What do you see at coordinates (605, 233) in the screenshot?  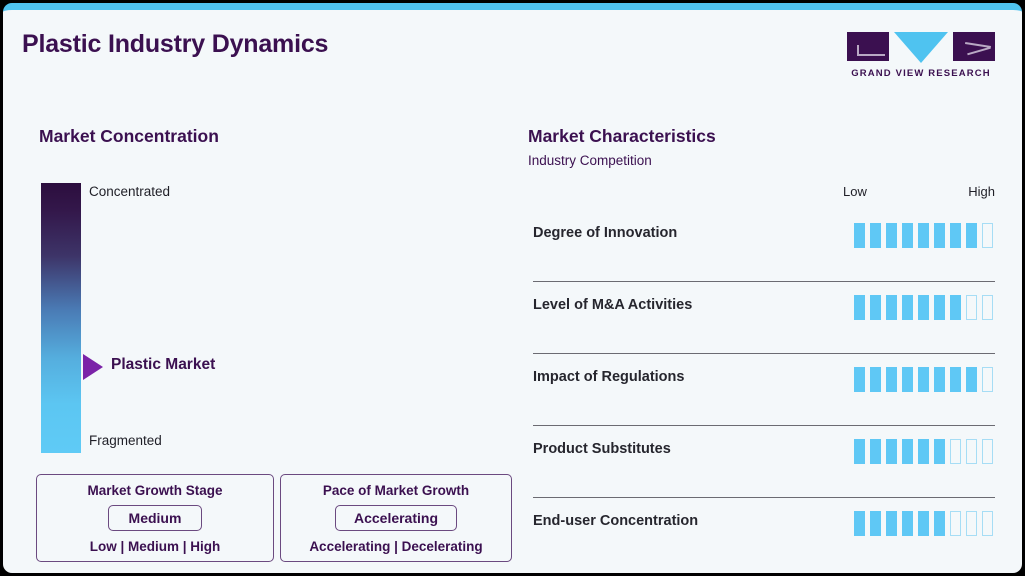 I see `characteristic-label: Degree of Innovation` at bounding box center [605, 233].